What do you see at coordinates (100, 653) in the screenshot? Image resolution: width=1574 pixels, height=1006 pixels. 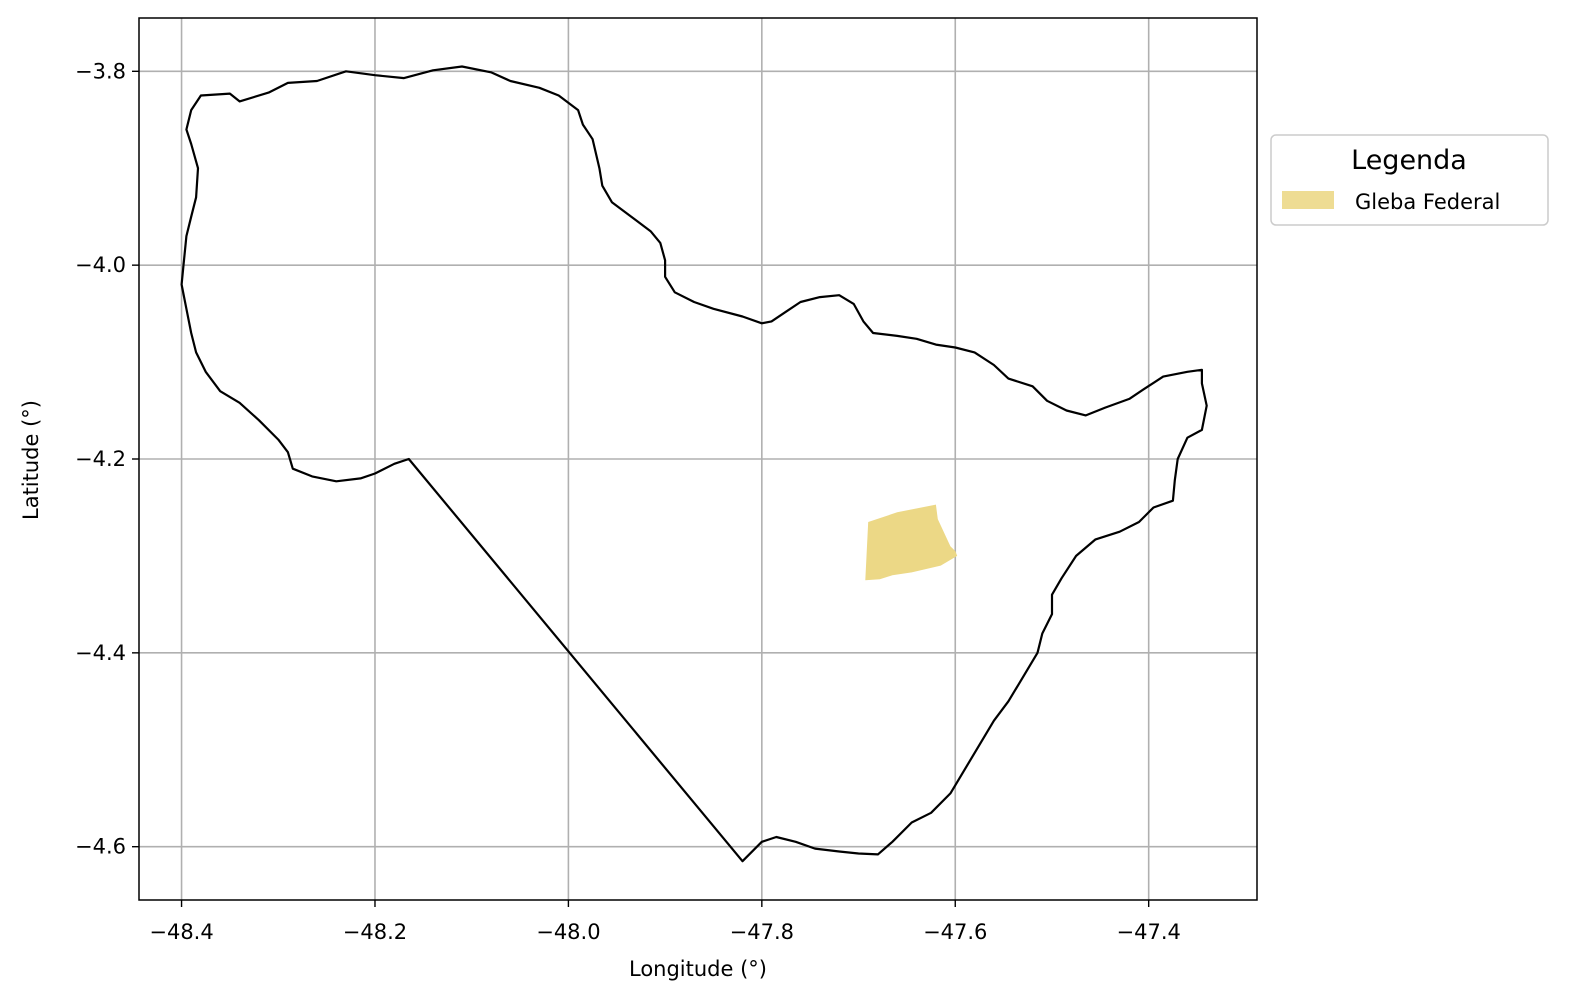 I see `y-tick-label: −4.4` at bounding box center [100, 653].